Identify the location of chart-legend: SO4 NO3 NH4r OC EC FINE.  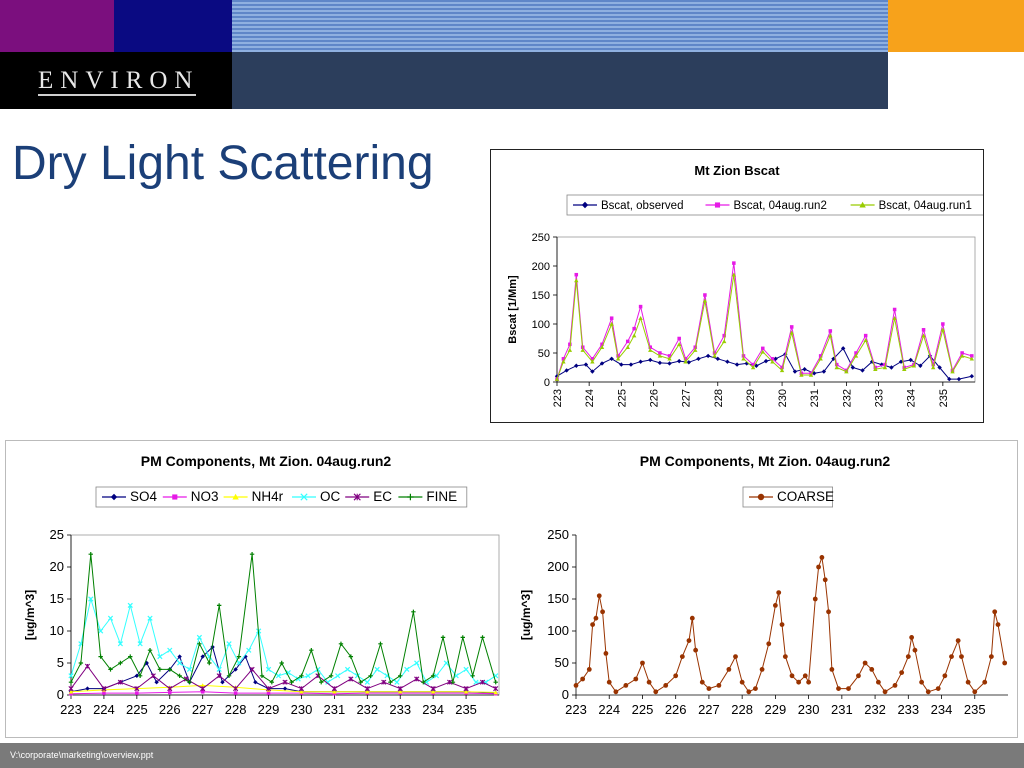
(281, 497).